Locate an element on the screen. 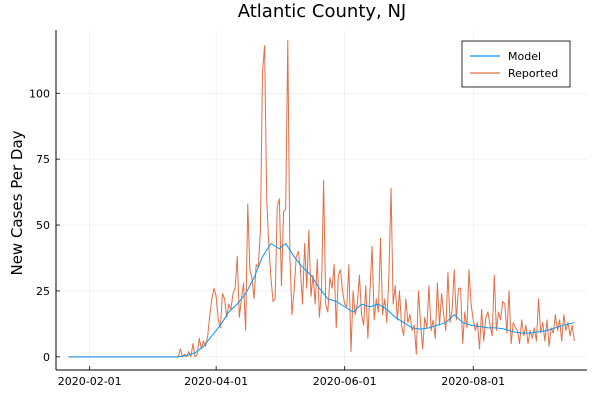 The image size is (600, 400). y-tick-label: 75 is located at coordinates (43, 159).